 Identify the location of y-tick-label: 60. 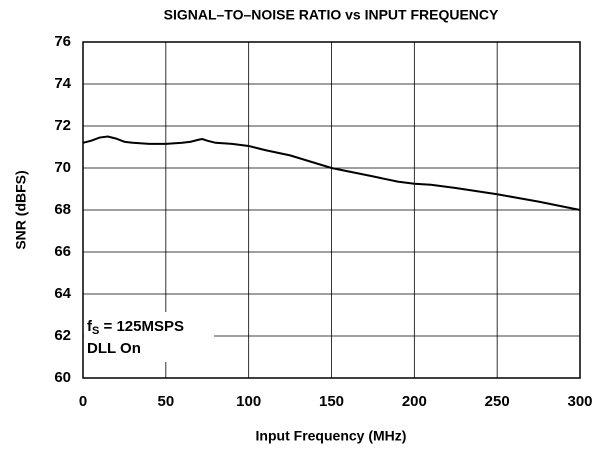
(62, 377).